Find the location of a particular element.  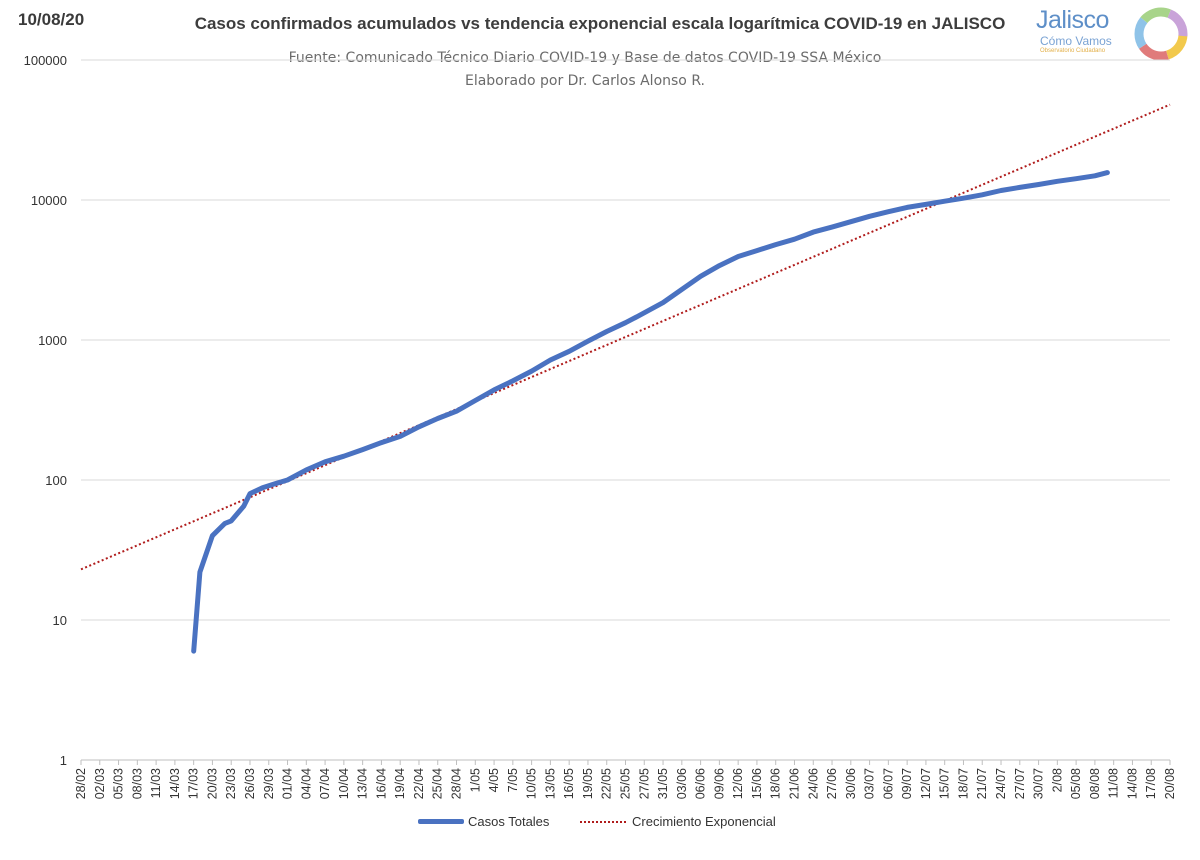

x-tick-label: 04/04 is located at coordinates (306, 783).